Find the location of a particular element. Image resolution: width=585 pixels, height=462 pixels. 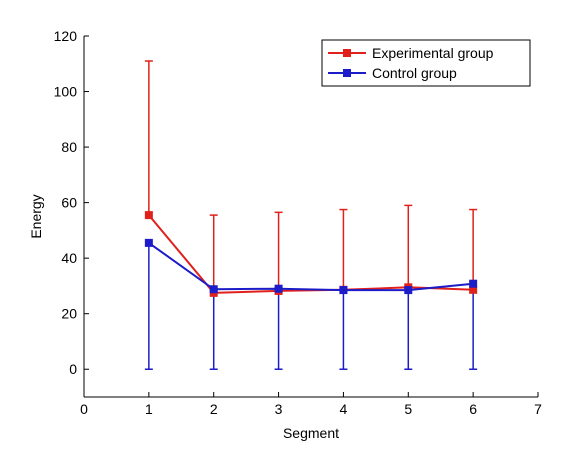

series-control is located at coordinates (311, 266).